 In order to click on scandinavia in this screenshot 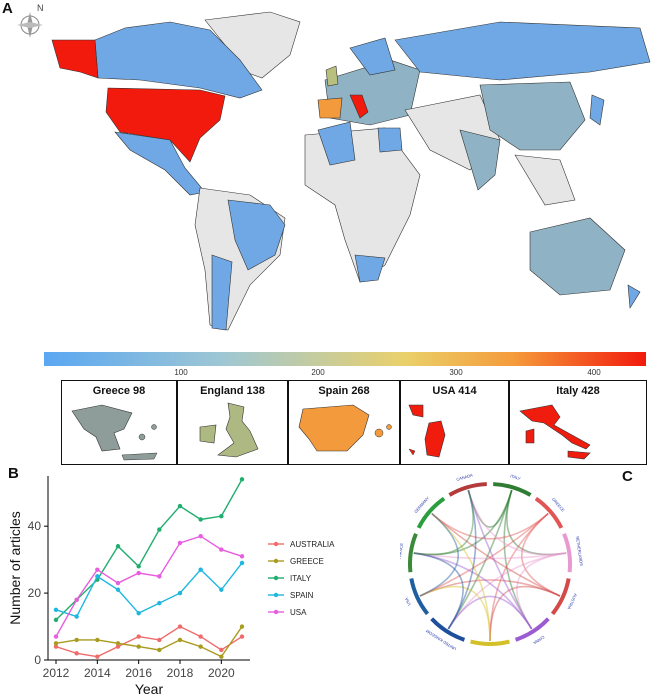, I will do `click(372, 56)`.